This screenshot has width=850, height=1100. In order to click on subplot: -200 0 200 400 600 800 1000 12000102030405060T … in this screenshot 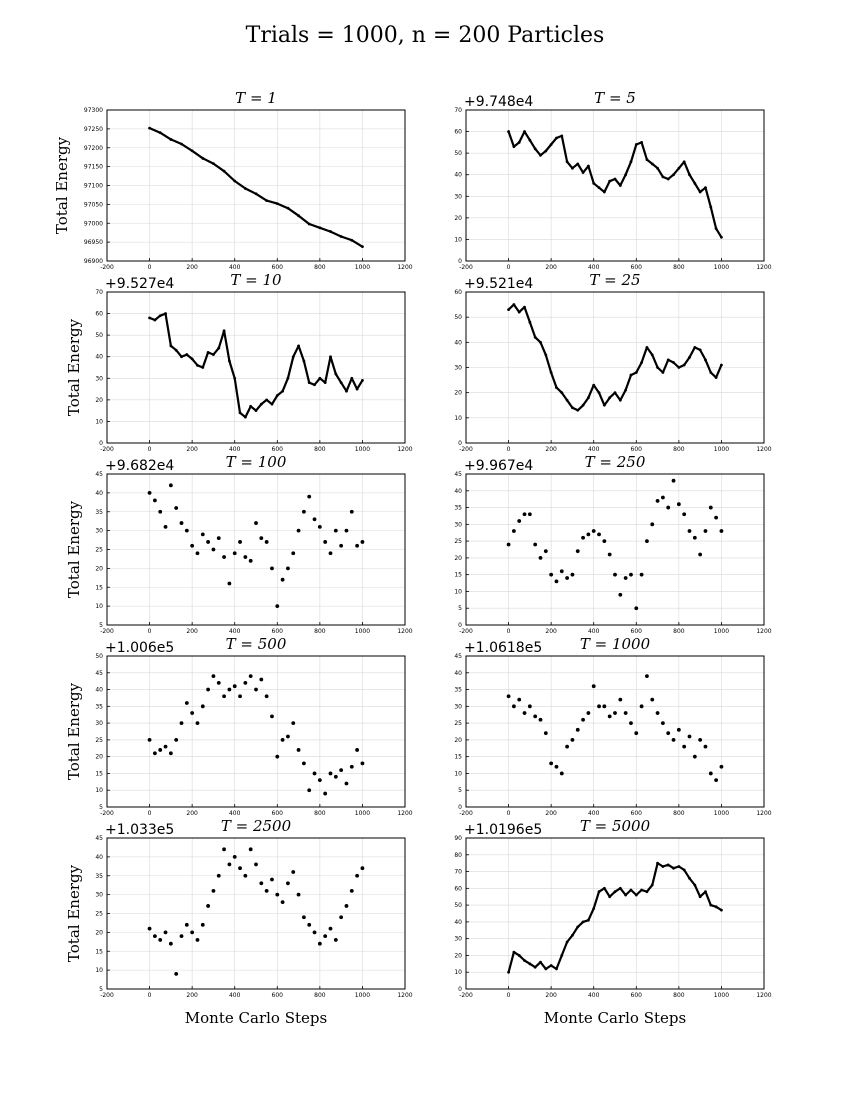, I will do `click(612, 362)`.